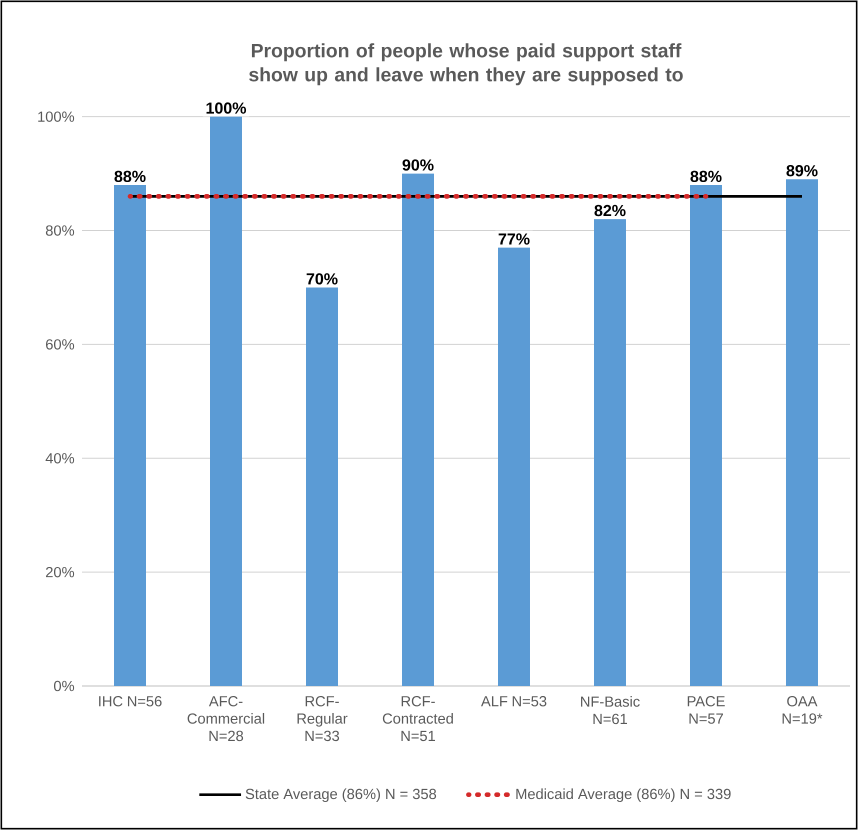  Describe the element at coordinates (513, 701) in the screenshot. I see `x-tick-label: ALF N=53` at that location.